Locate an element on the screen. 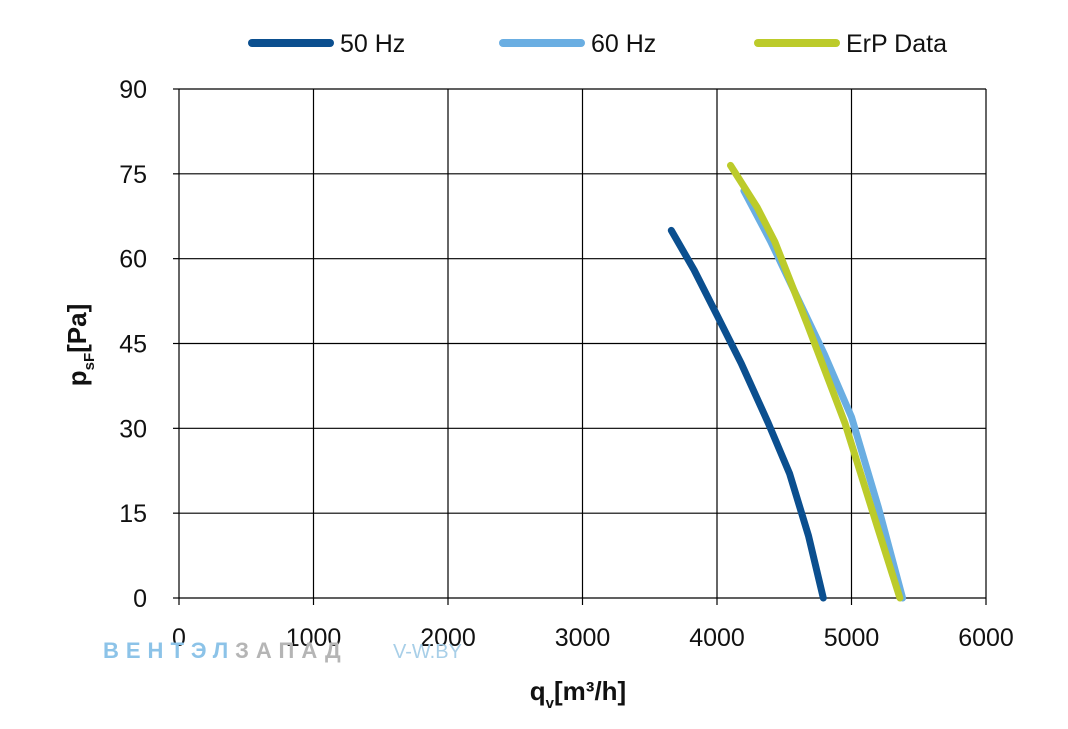  watermark-brand-part2: ЗАПАД is located at coordinates (291, 650).